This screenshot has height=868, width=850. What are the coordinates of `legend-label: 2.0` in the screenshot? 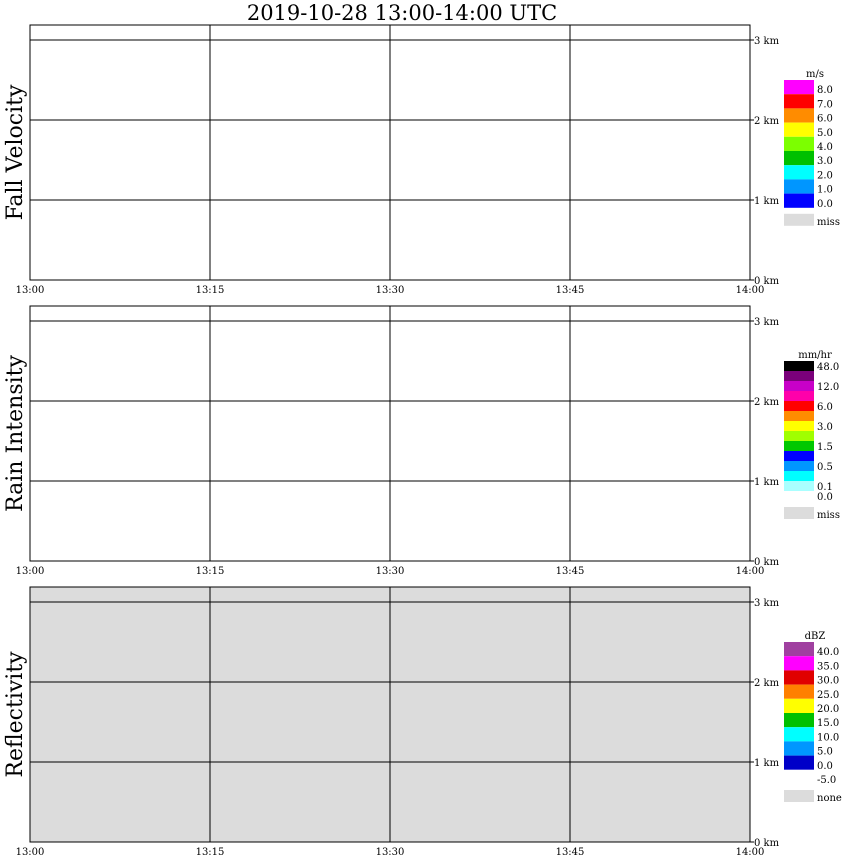 It's located at (825, 175).